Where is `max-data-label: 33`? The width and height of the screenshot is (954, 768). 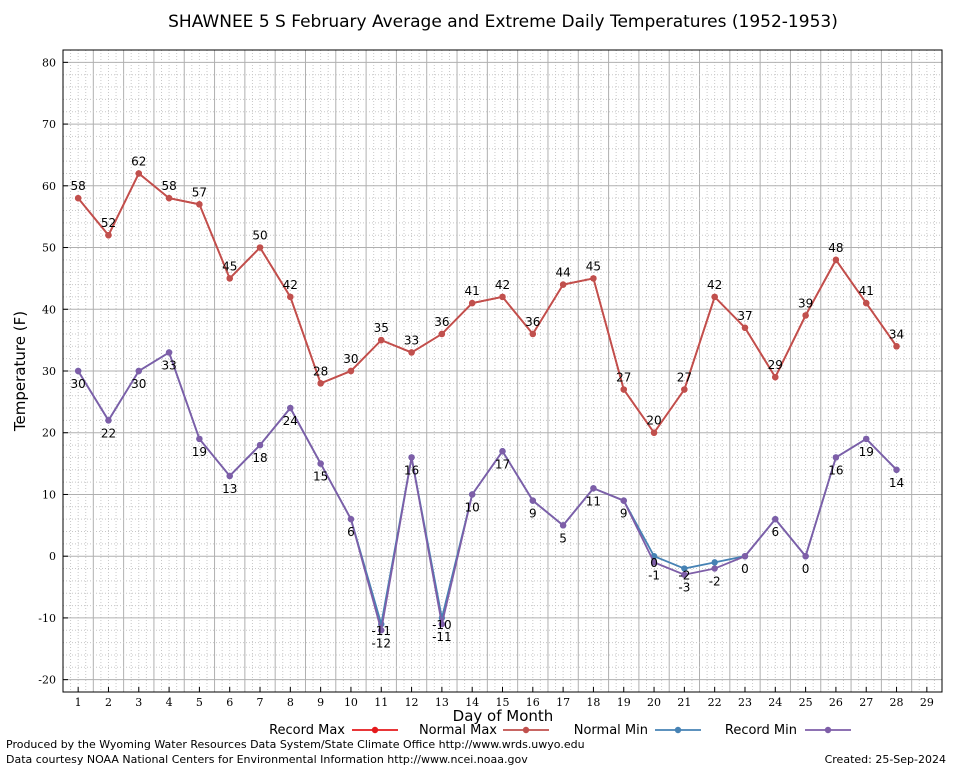 max-data-label: 33 is located at coordinates (411, 340).